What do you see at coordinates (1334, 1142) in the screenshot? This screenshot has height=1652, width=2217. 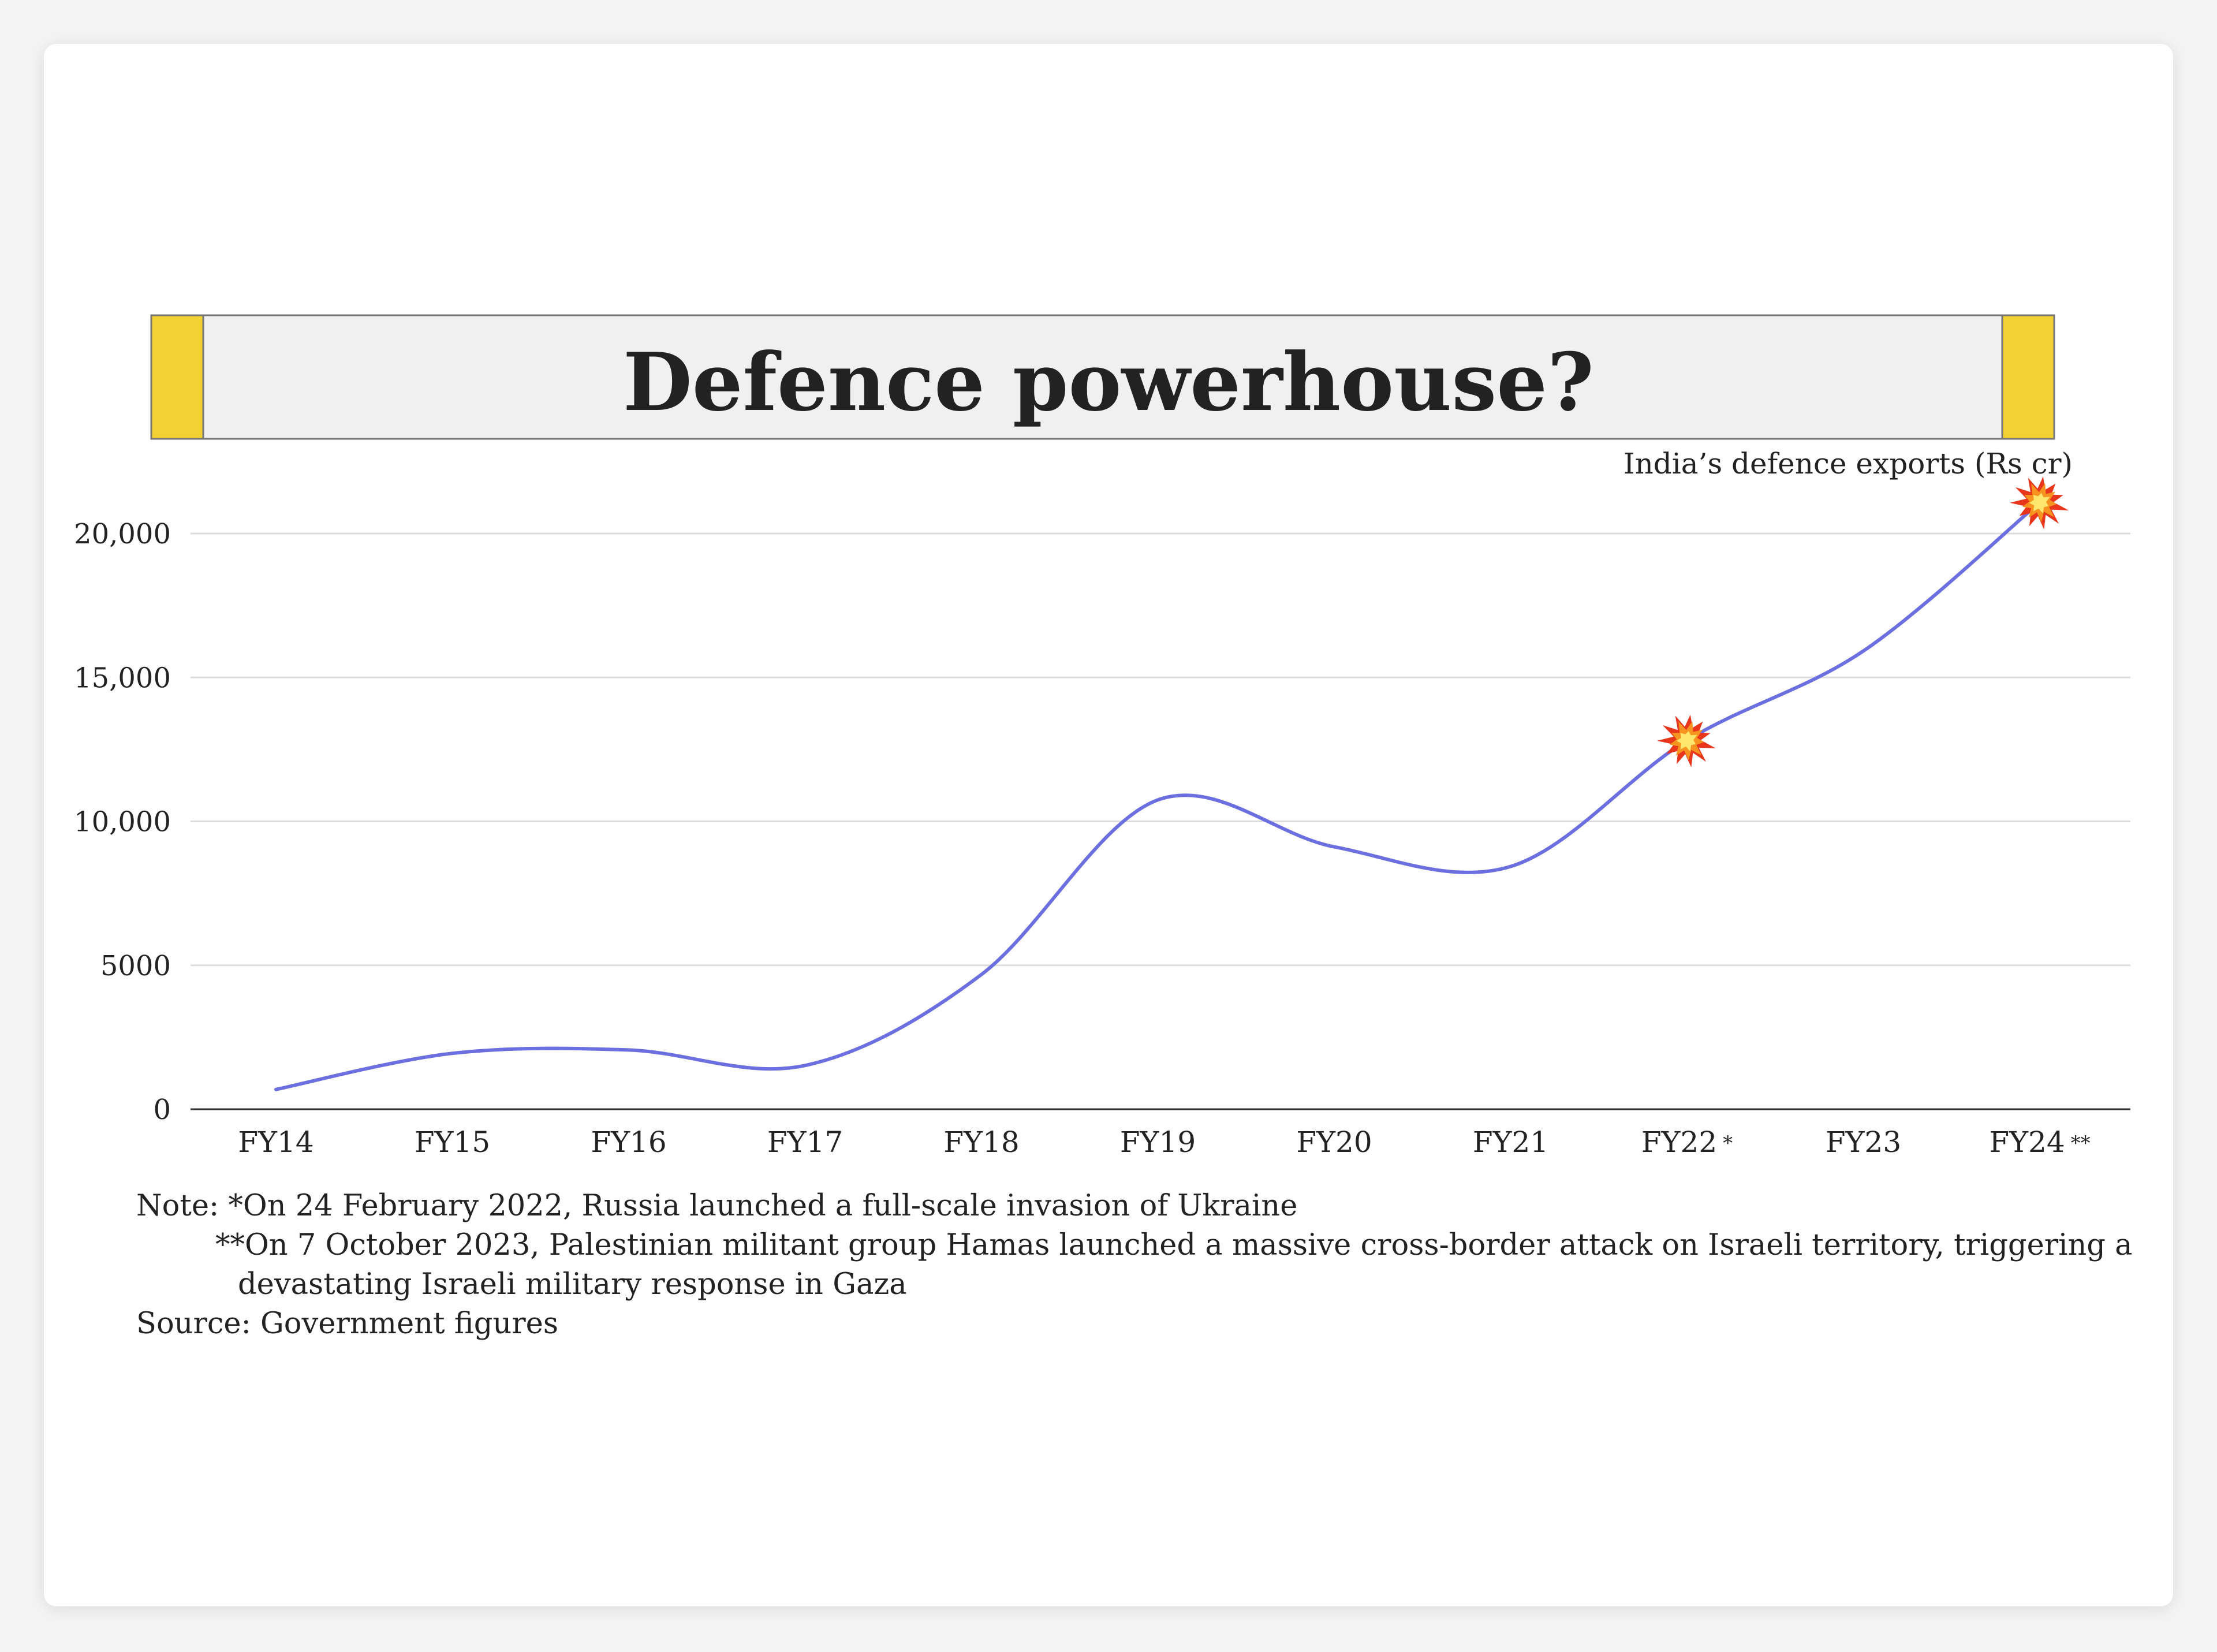 I see `x-tick-label: FY20` at bounding box center [1334, 1142].